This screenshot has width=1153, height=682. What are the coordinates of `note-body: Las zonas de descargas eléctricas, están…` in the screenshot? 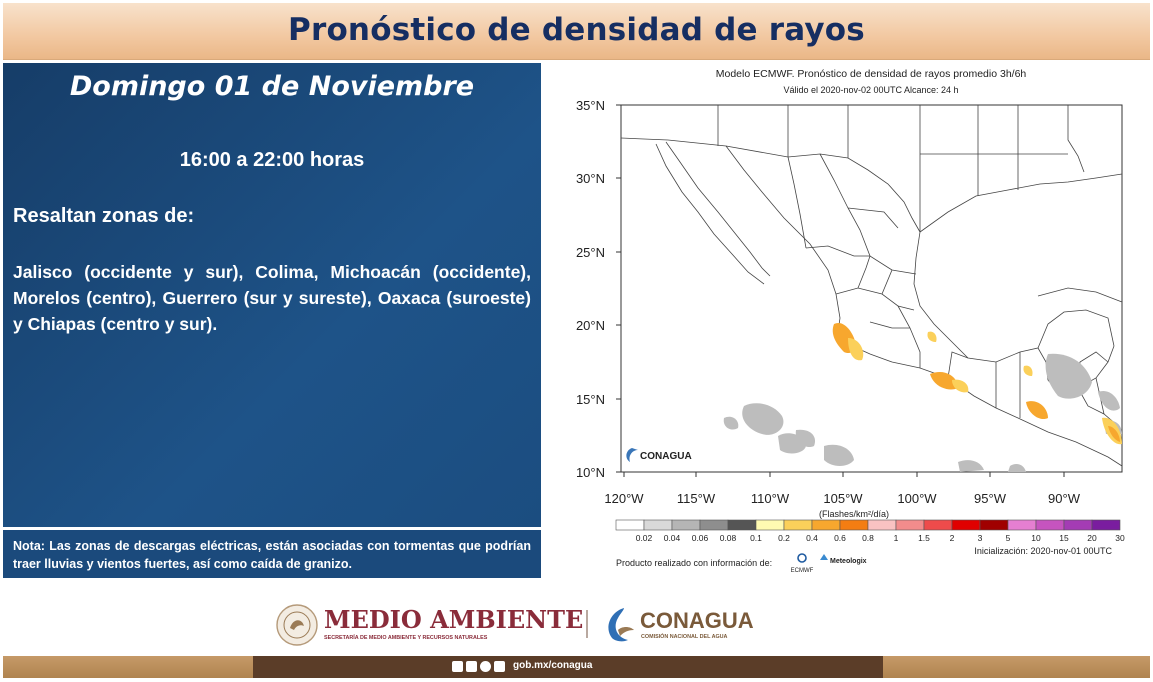 It's located at (272, 555).